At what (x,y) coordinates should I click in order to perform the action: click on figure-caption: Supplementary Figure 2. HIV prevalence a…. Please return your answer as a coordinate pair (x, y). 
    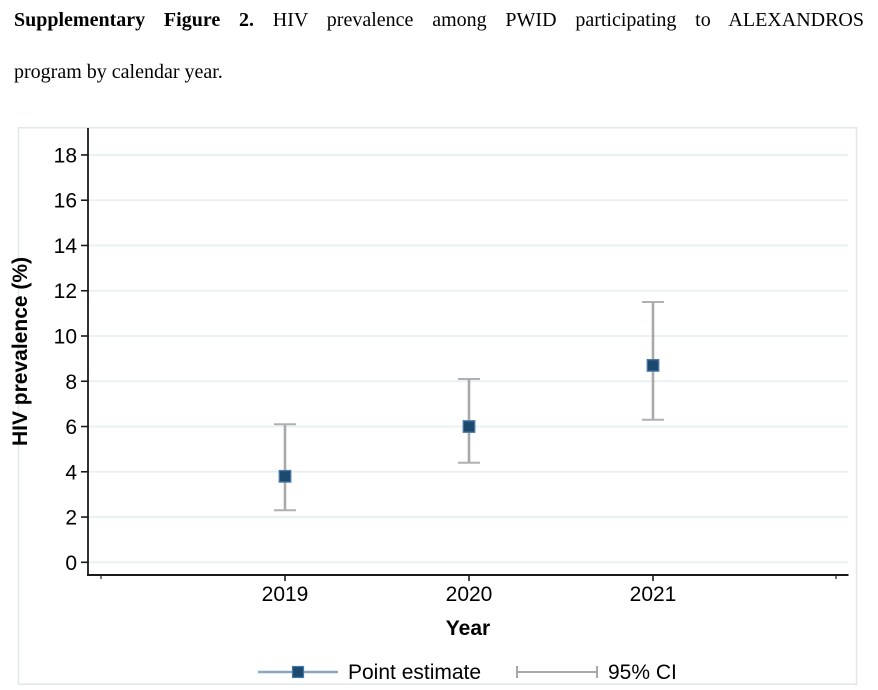
    Looking at the image, I should click on (439, 46).